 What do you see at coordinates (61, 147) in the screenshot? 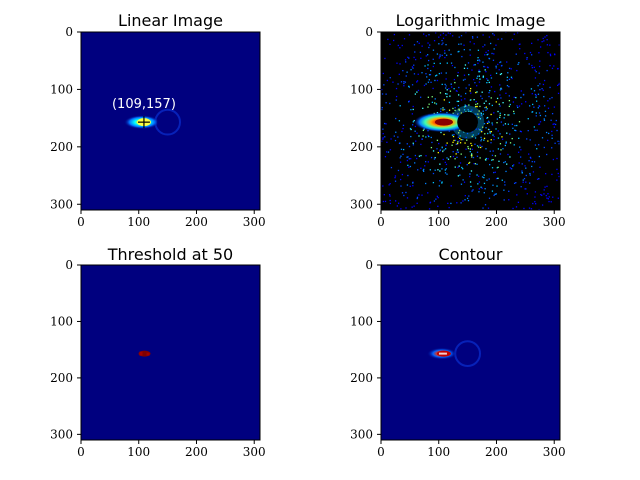
I see `y-tick-label: 200` at bounding box center [61, 147].